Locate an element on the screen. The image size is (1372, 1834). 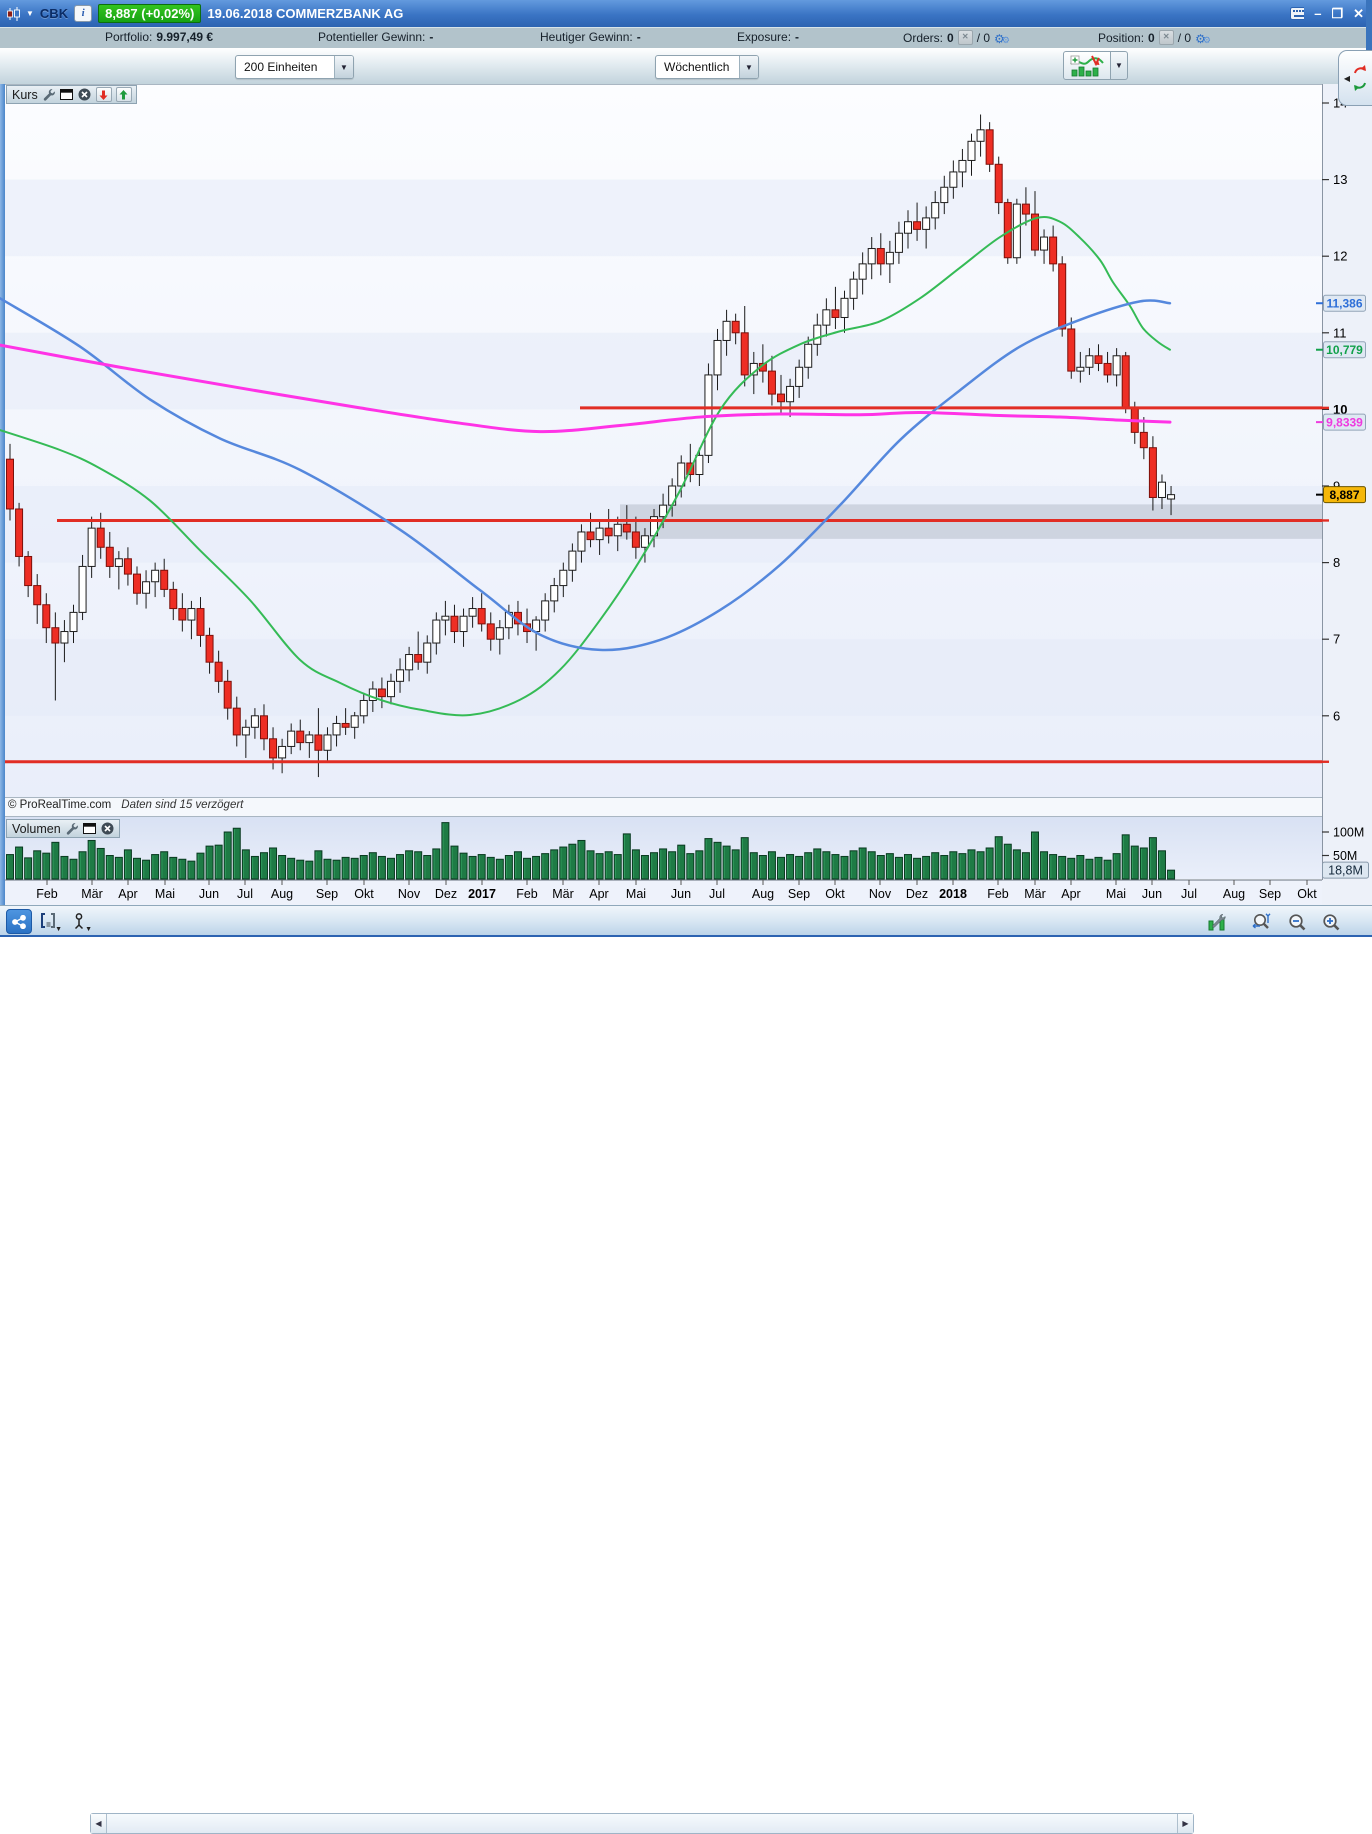
exposure: Exposure: - is located at coordinates (768, 37).